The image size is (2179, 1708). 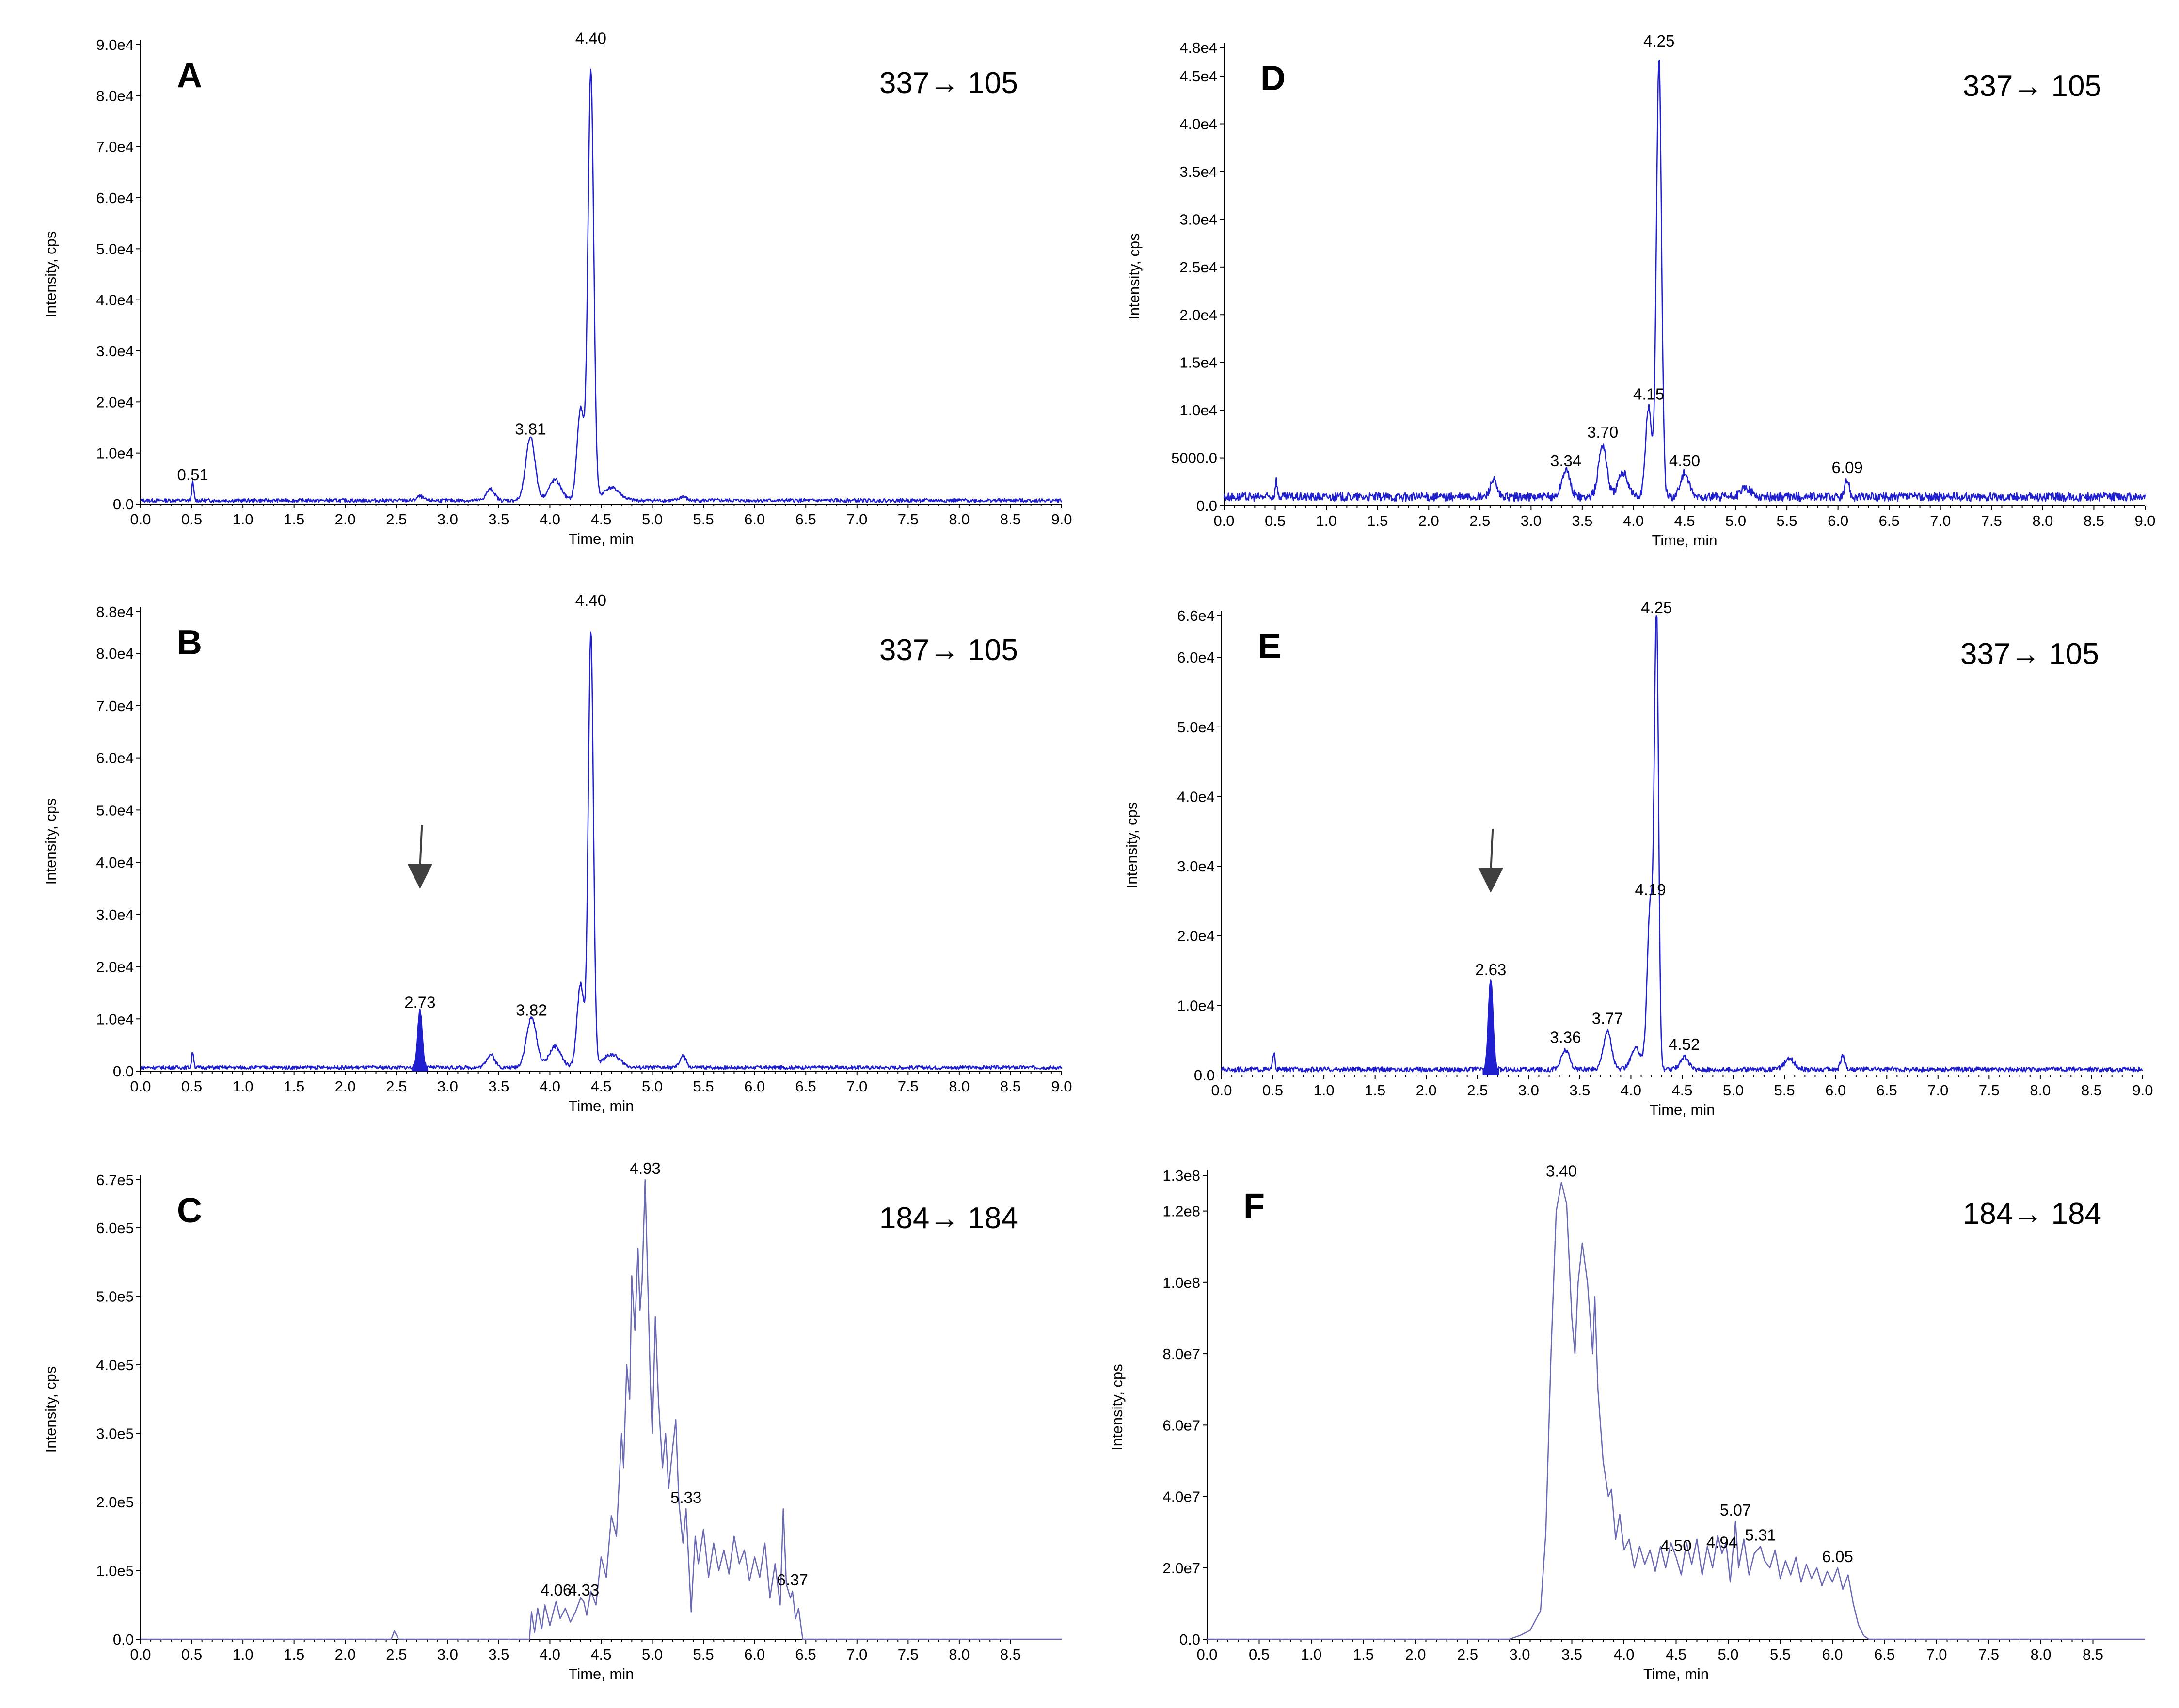 I want to click on y-tick-label: 2.0e5, so click(x=115, y=1502).